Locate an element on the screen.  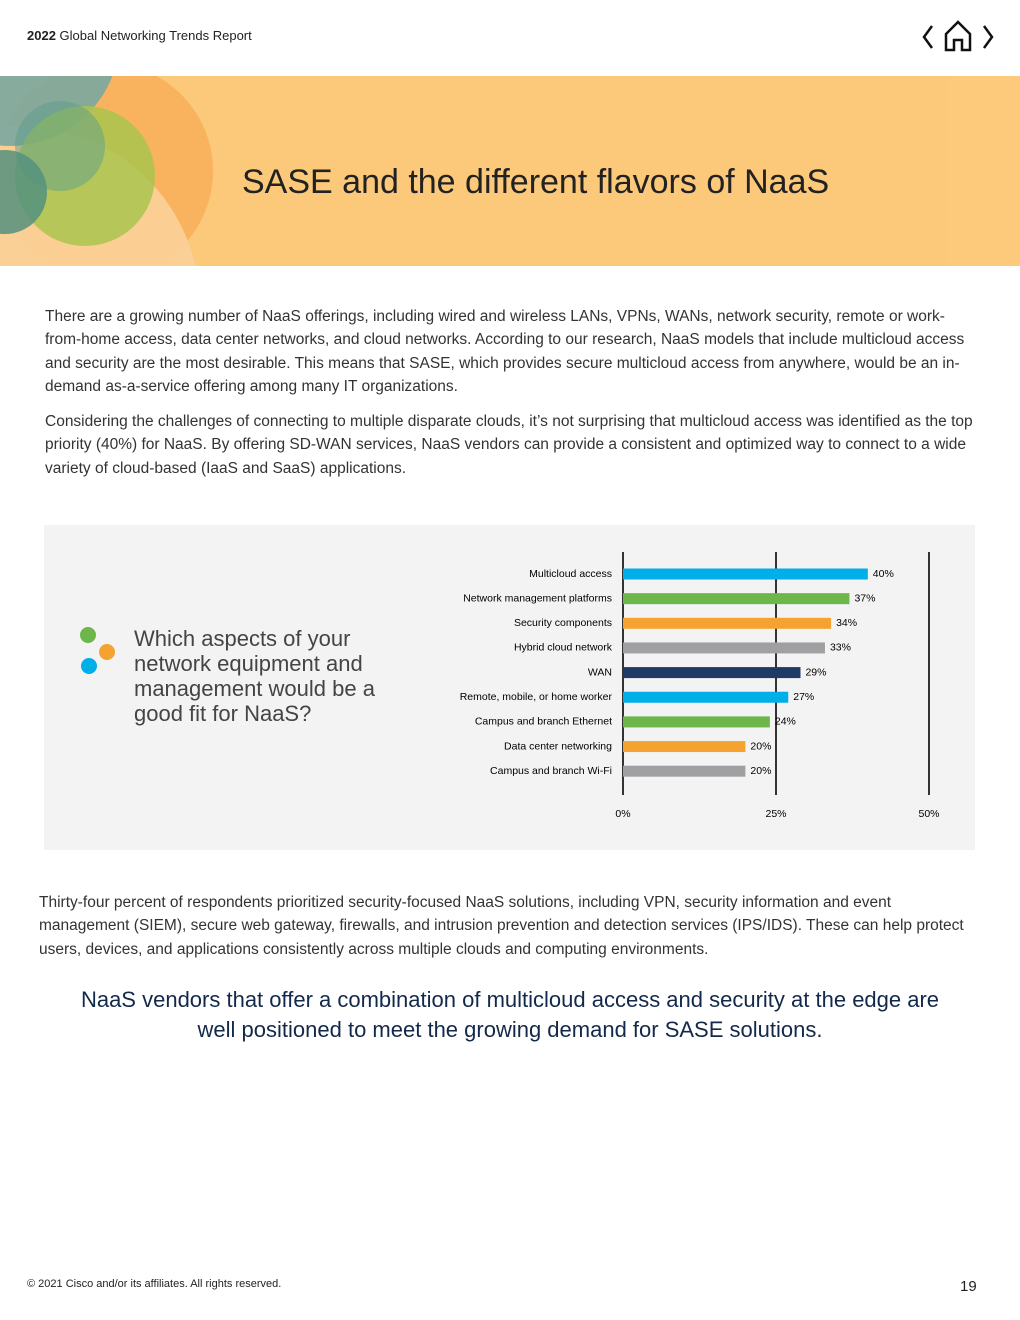
x-tick-label: 25% is located at coordinates (775, 814).